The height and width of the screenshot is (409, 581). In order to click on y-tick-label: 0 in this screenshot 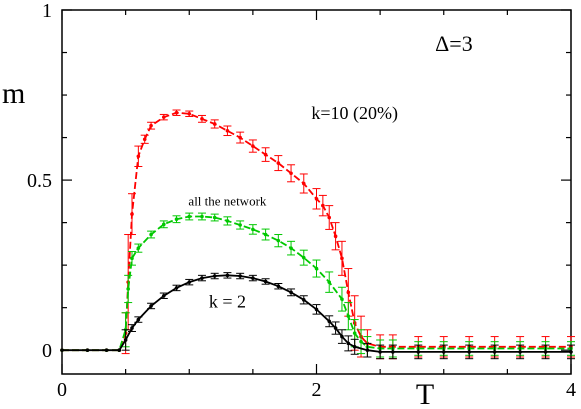, I will do `click(47, 351)`.